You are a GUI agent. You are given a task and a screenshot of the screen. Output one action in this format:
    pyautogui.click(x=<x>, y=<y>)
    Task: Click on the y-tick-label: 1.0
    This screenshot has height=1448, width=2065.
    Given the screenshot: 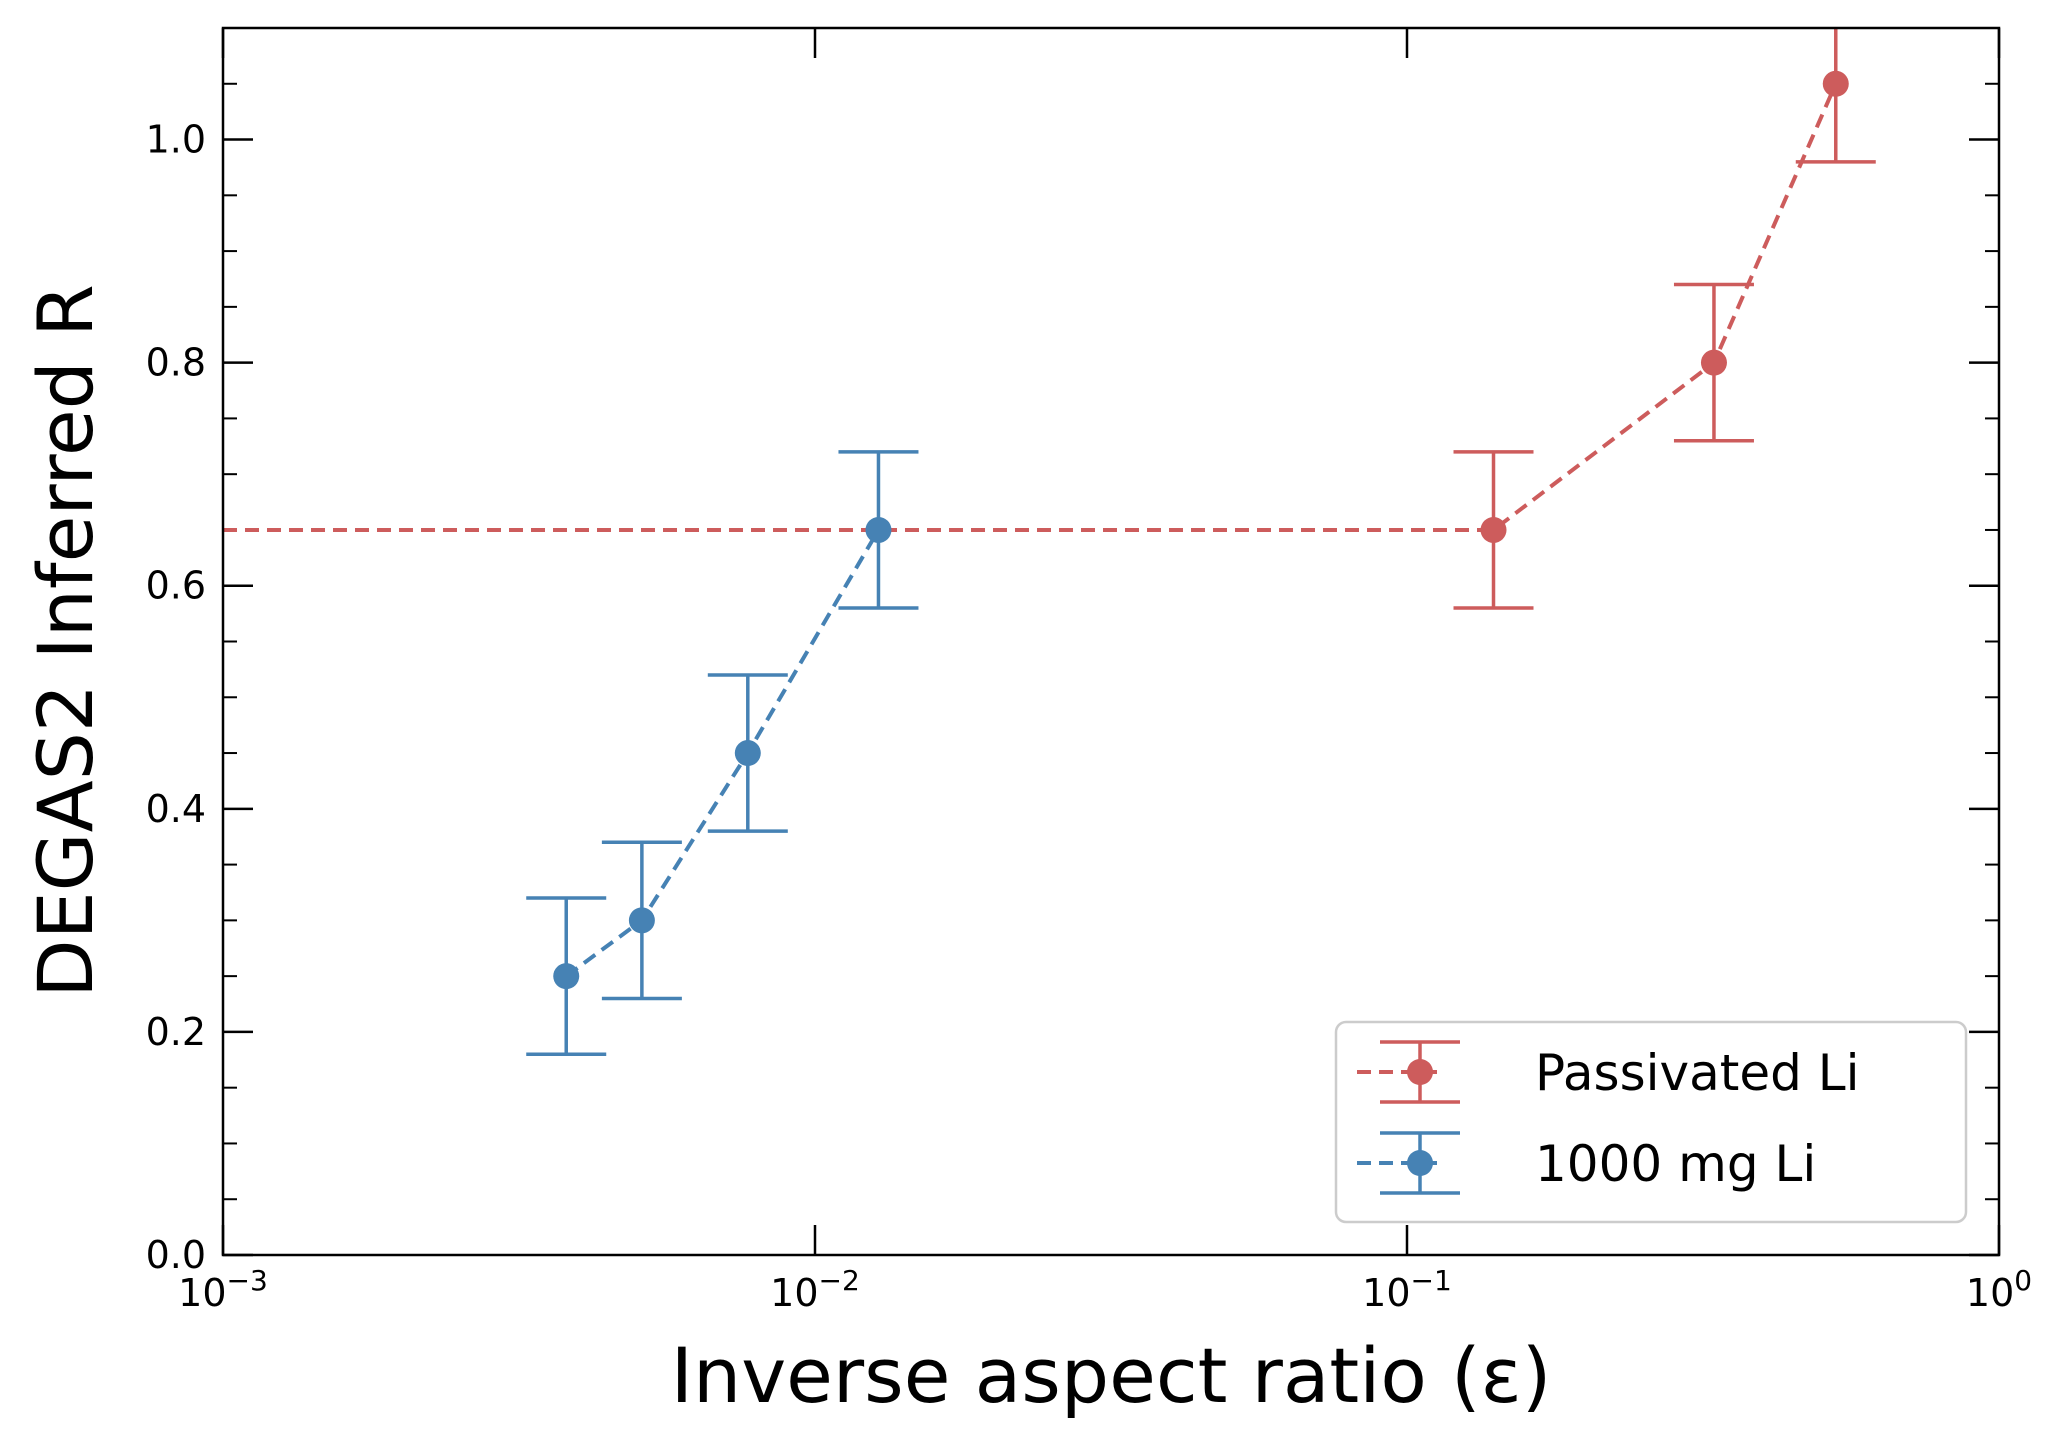 What is the action you would take?
    pyautogui.click(x=176, y=140)
    